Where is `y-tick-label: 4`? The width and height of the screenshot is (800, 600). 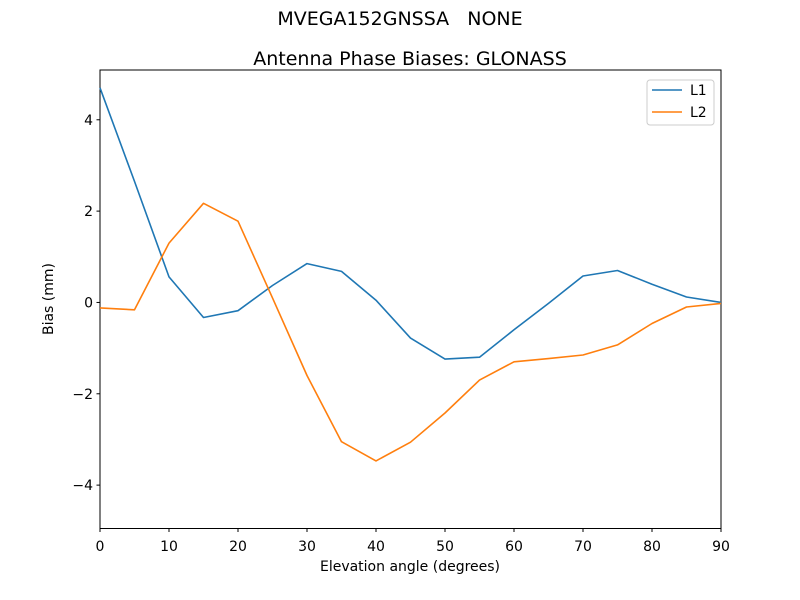 y-tick-label: 4 is located at coordinates (88, 121).